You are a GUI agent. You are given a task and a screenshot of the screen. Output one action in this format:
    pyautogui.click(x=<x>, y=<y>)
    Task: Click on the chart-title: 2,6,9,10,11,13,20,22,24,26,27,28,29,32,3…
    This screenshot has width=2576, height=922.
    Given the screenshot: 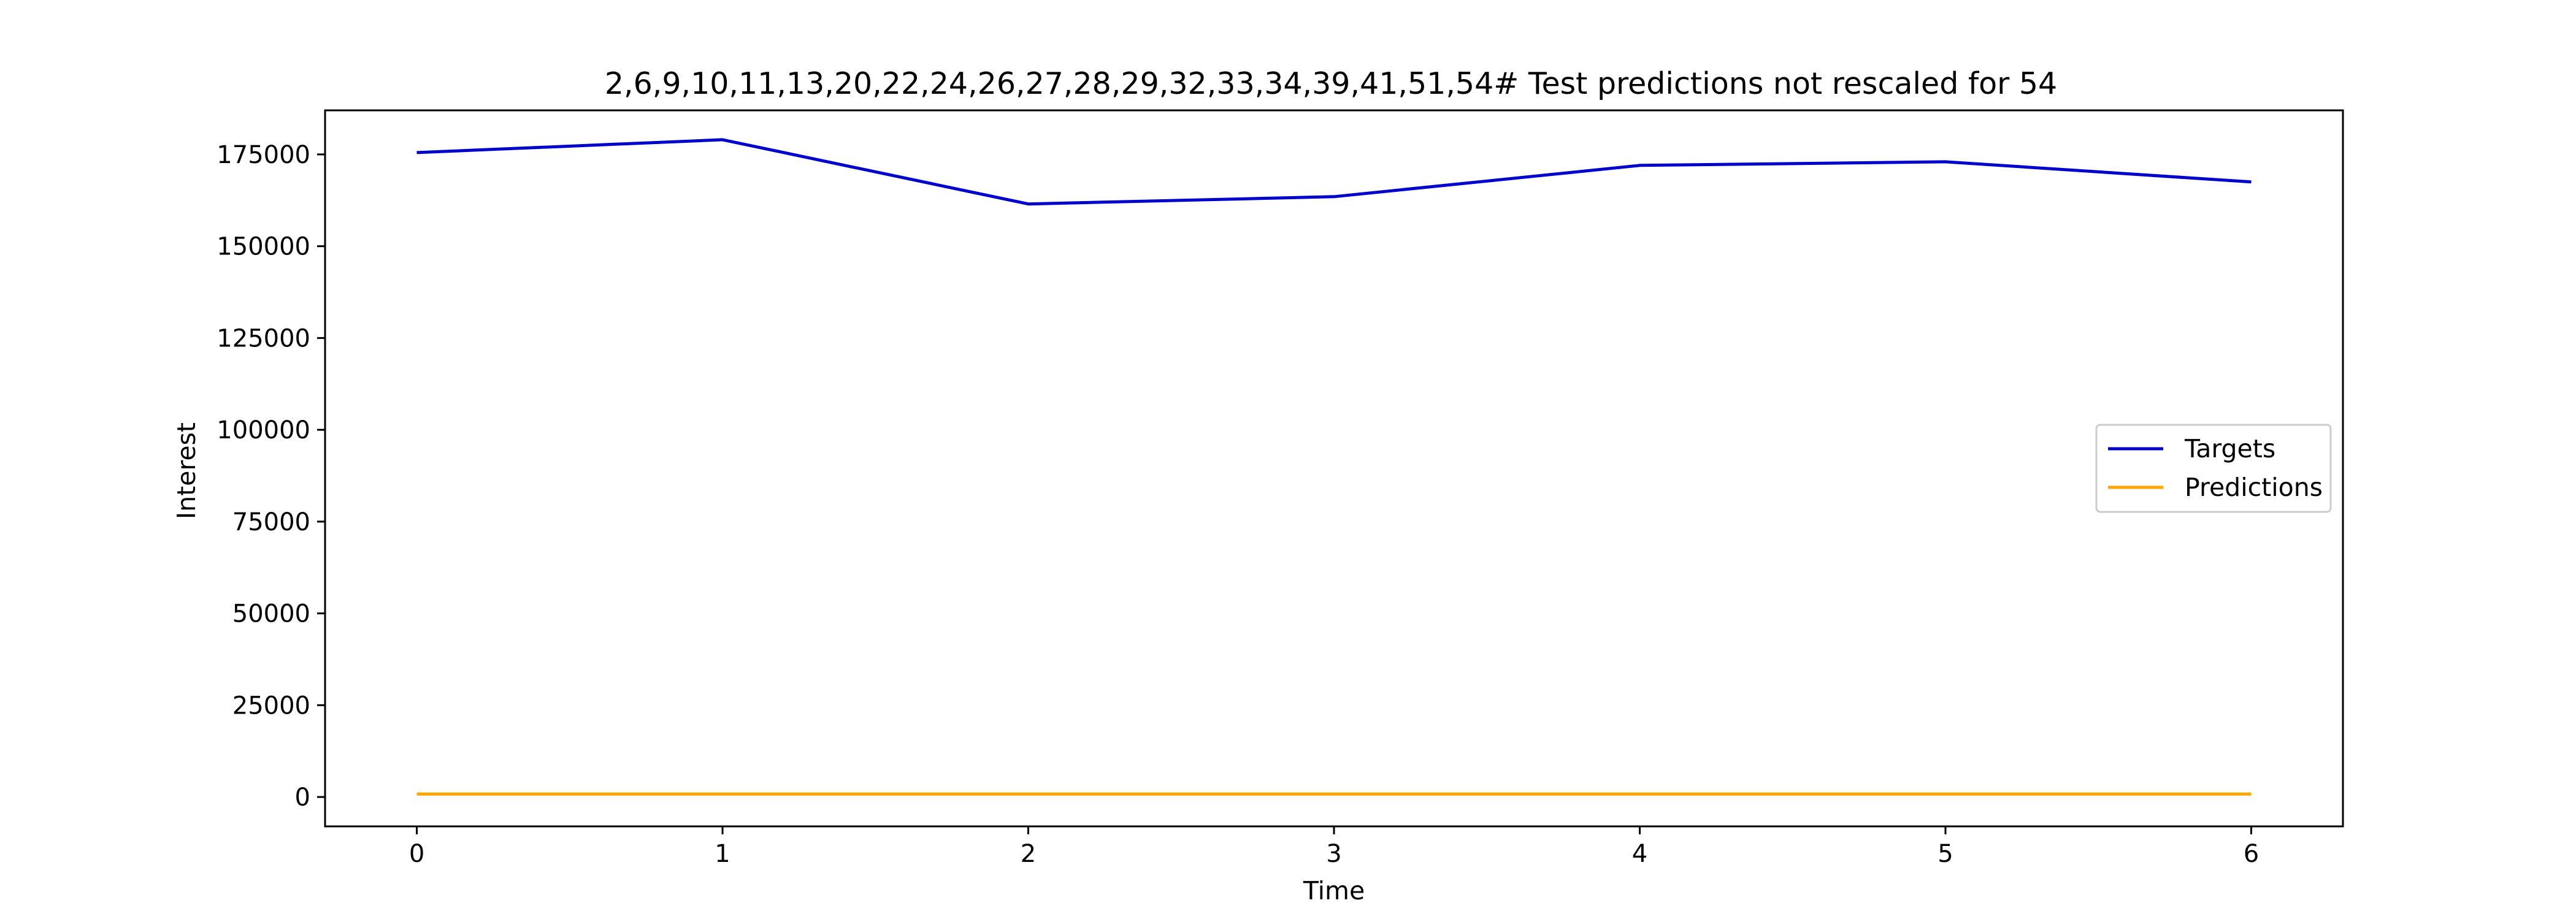 What is the action you would take?
    pyautogui.click(x=1331, y=83)
    